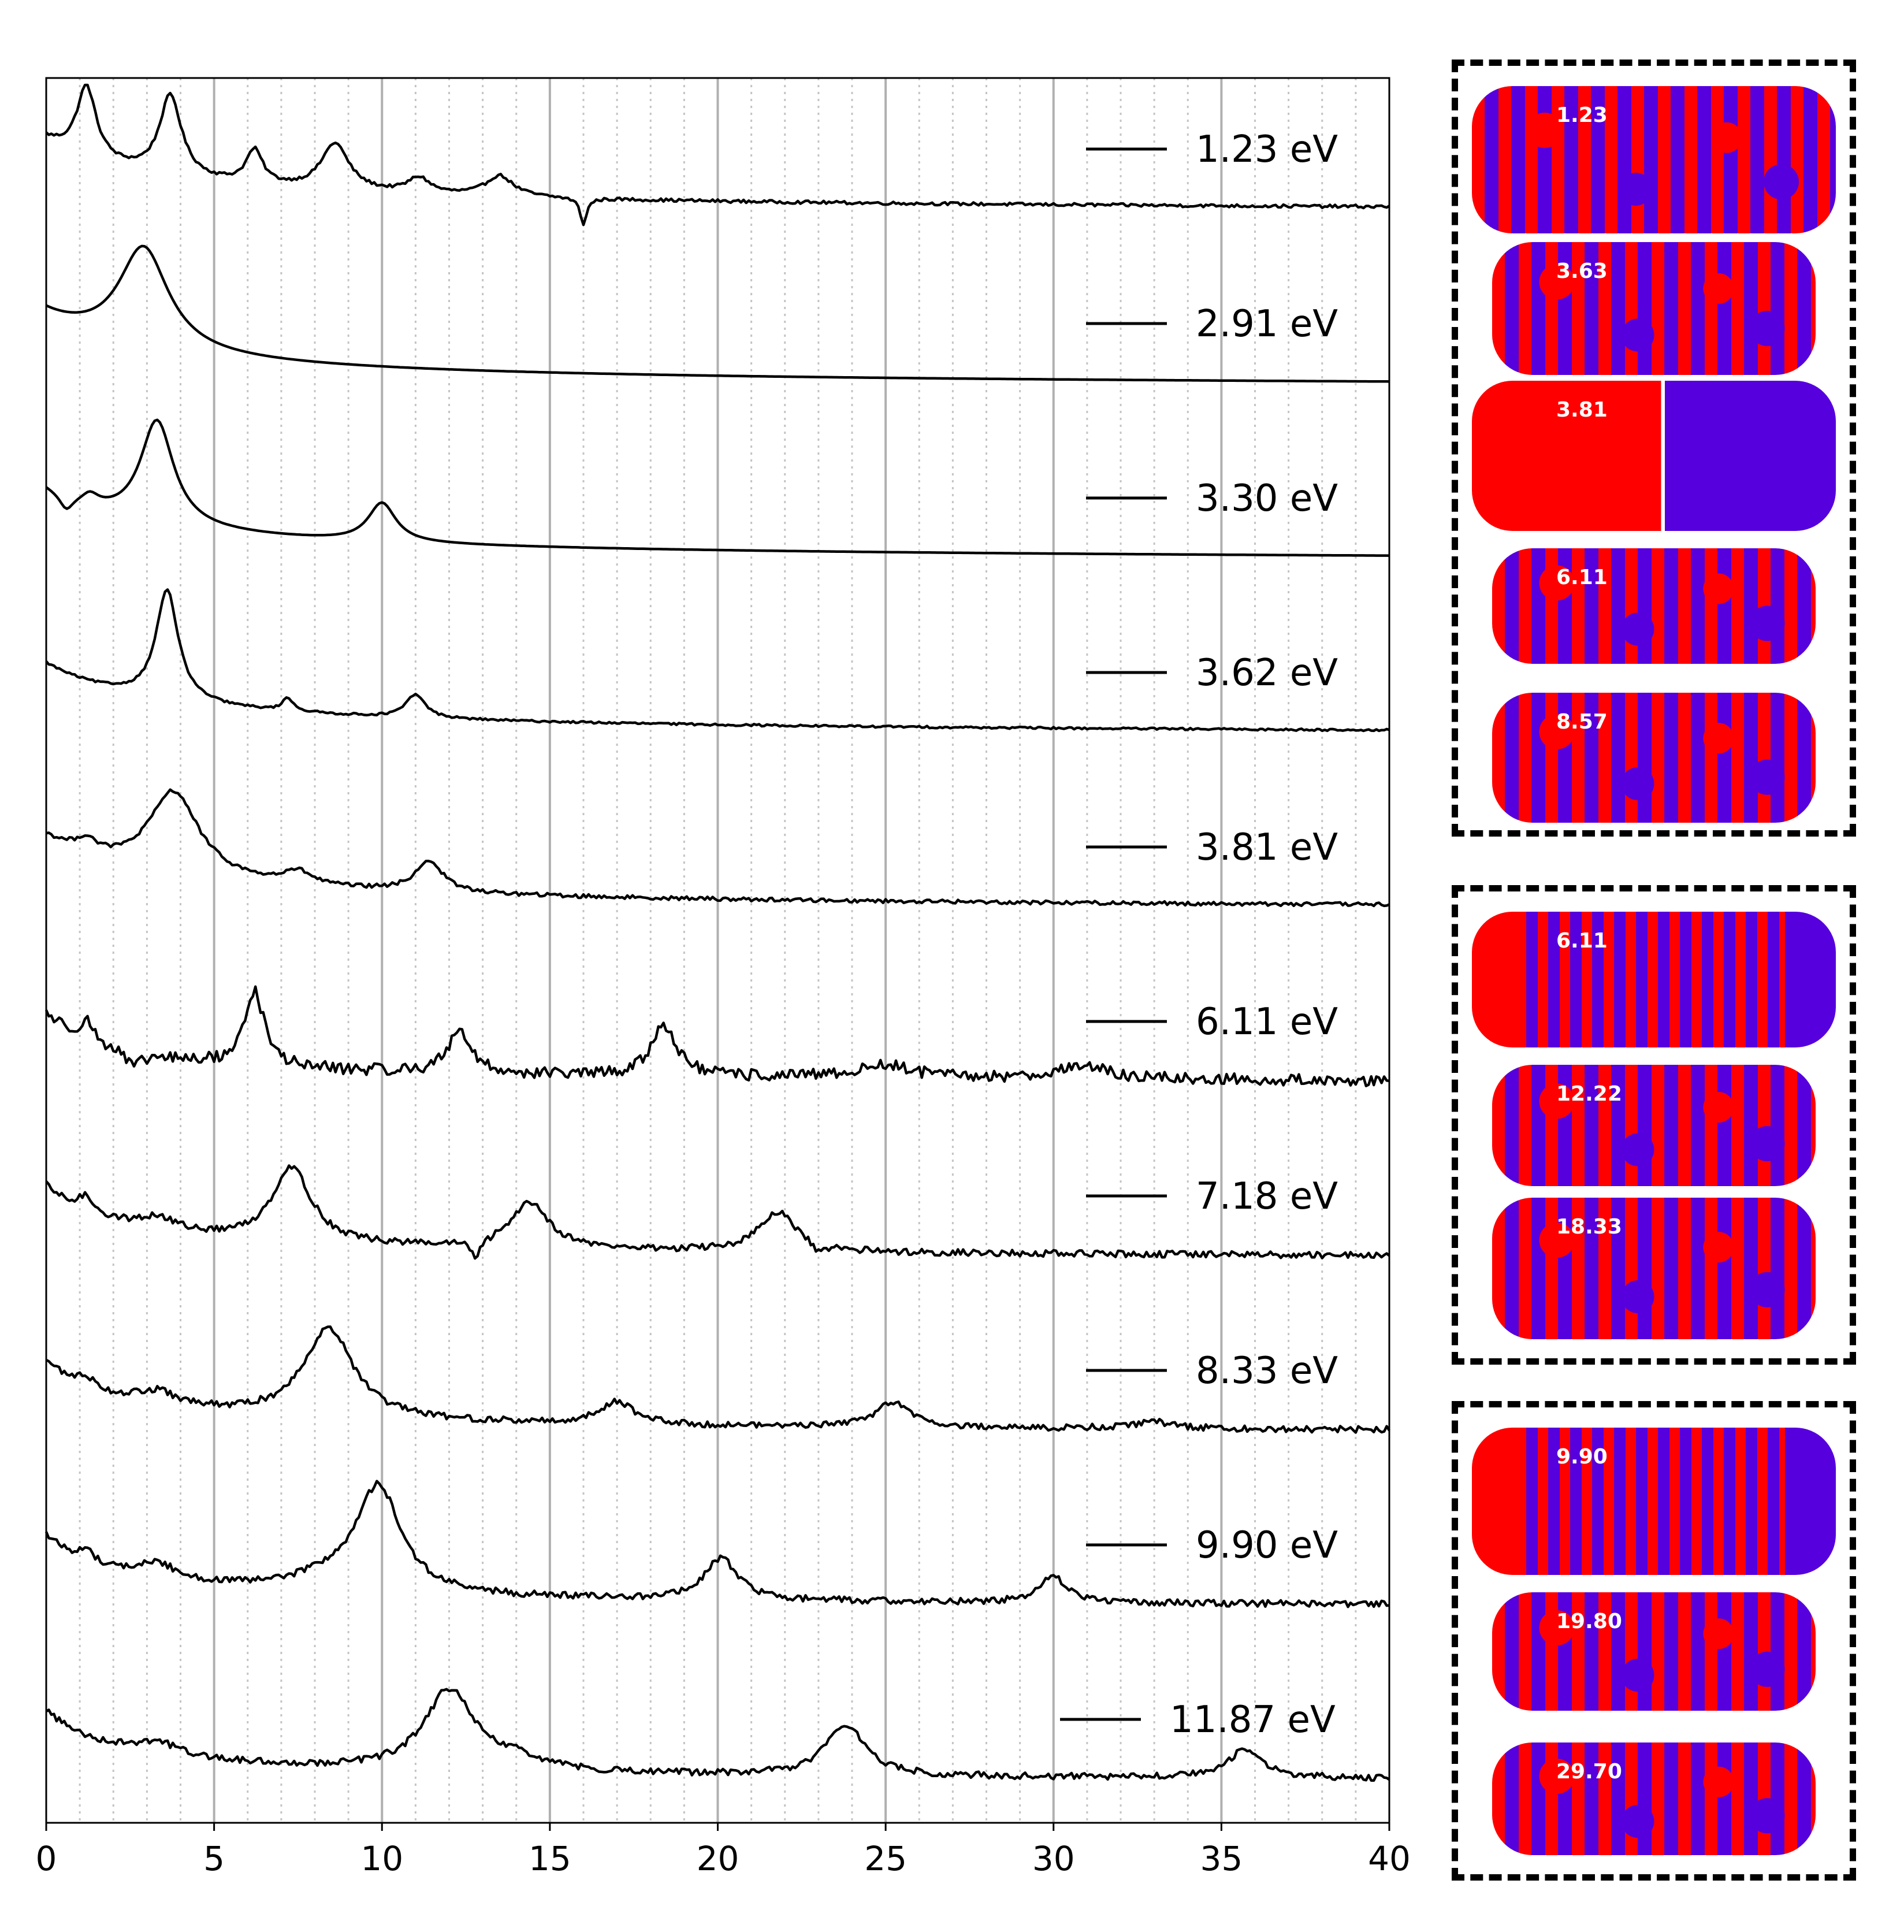 This screenshot has height=1932, width=1904. I want to click on x-tick-label: 25, so click(885, 1858).